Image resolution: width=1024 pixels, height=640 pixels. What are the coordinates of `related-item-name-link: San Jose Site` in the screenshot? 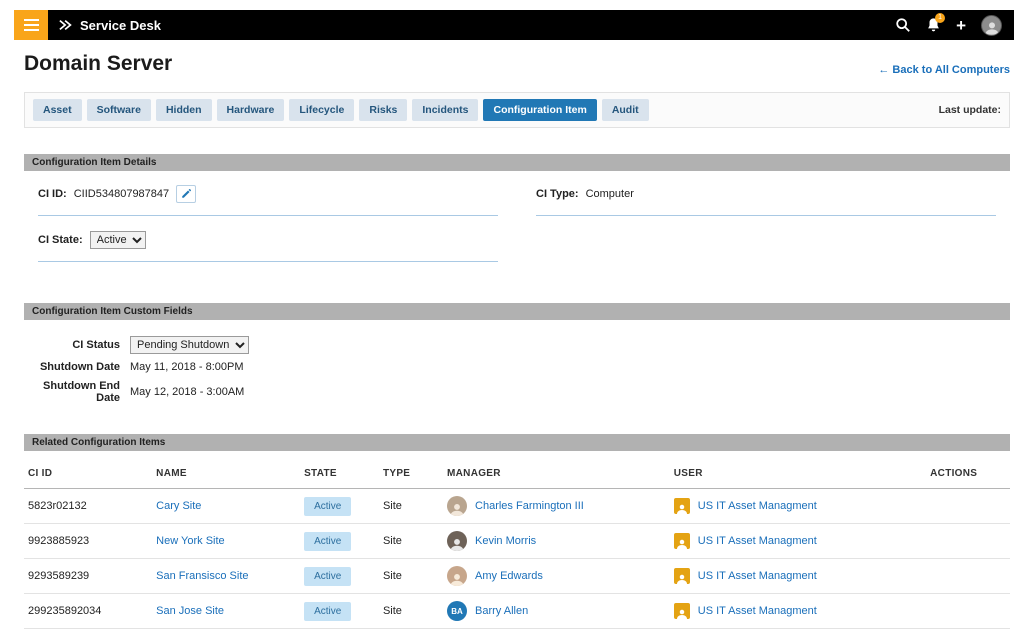 It's located at (190, 611).